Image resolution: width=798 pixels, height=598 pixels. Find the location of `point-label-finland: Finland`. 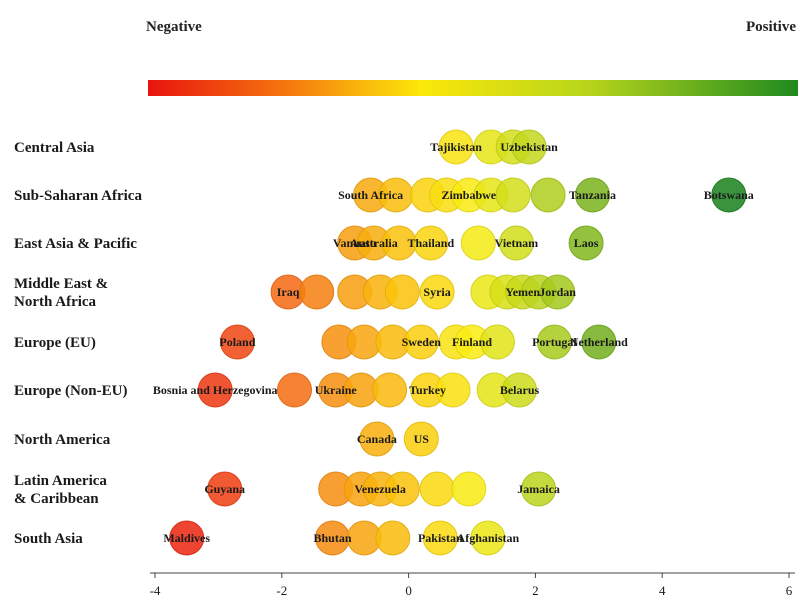

point-label-finland: Finland is located at coordinates (472, 342).